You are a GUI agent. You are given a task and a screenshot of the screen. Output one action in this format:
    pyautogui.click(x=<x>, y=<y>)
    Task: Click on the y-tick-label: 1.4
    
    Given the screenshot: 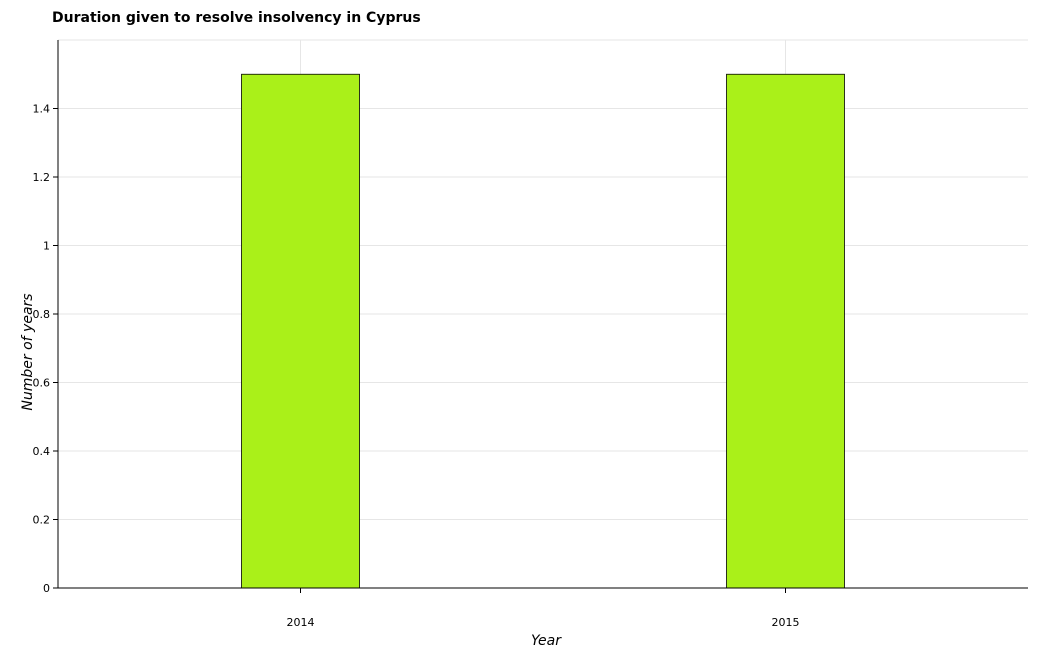 What is the action you would take?
    pyautogui.click(x=42, y=109)
    